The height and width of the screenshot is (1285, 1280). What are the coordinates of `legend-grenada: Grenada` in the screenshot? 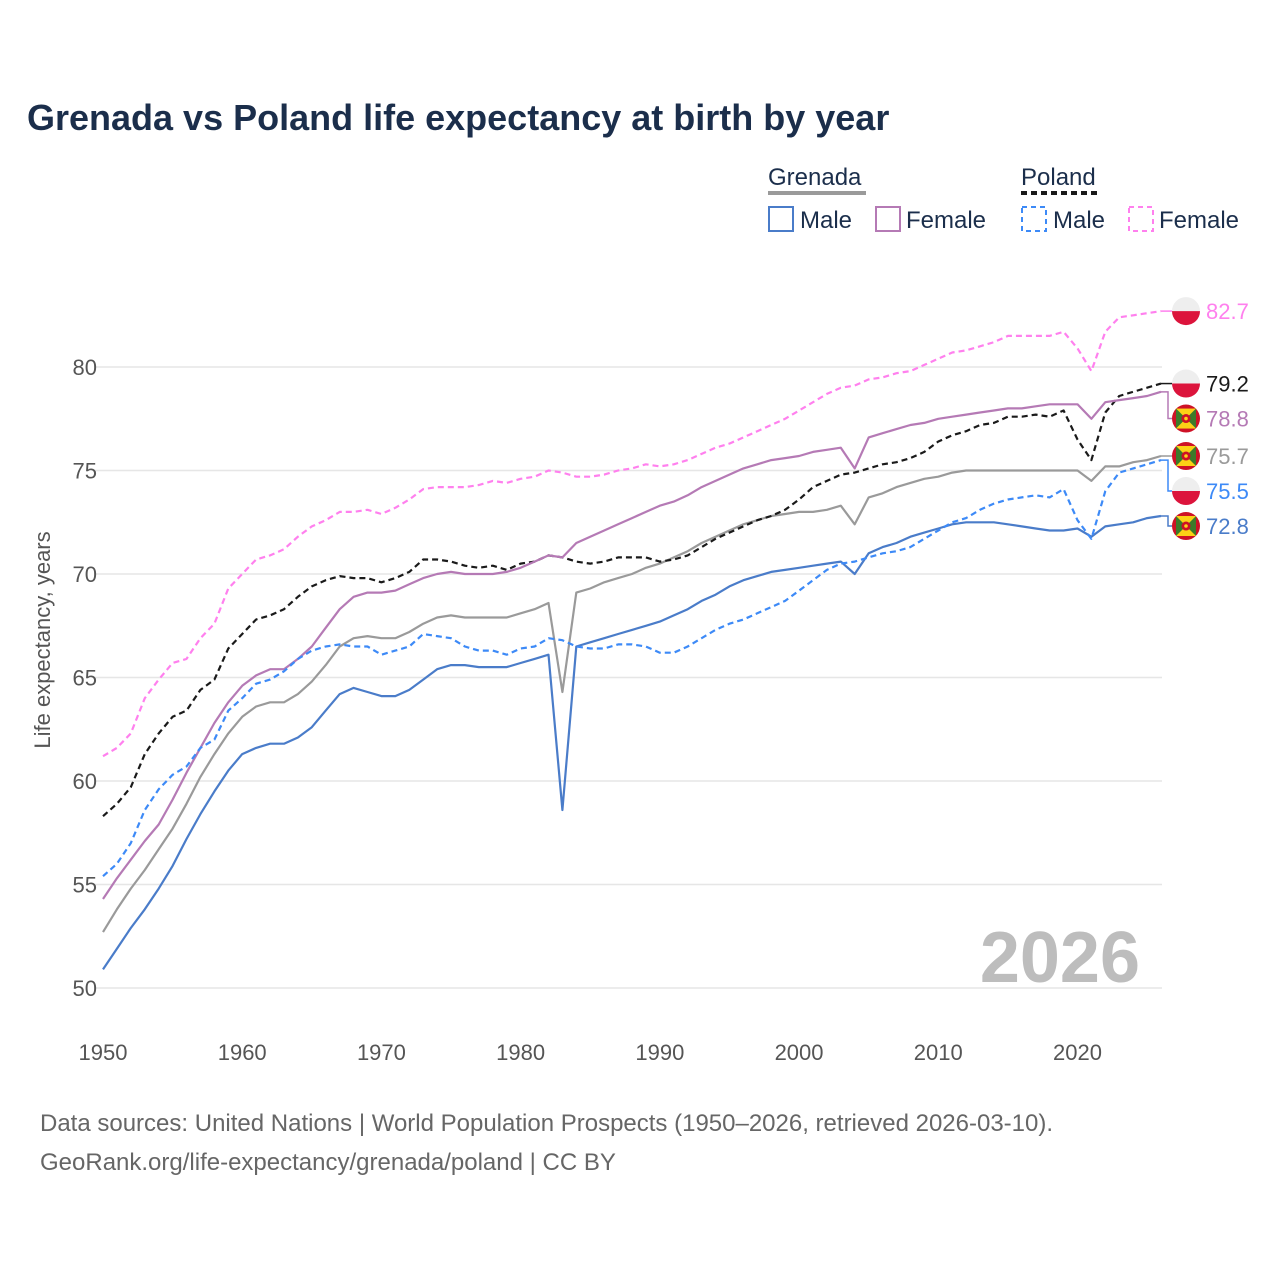 It's located at (815, 177).